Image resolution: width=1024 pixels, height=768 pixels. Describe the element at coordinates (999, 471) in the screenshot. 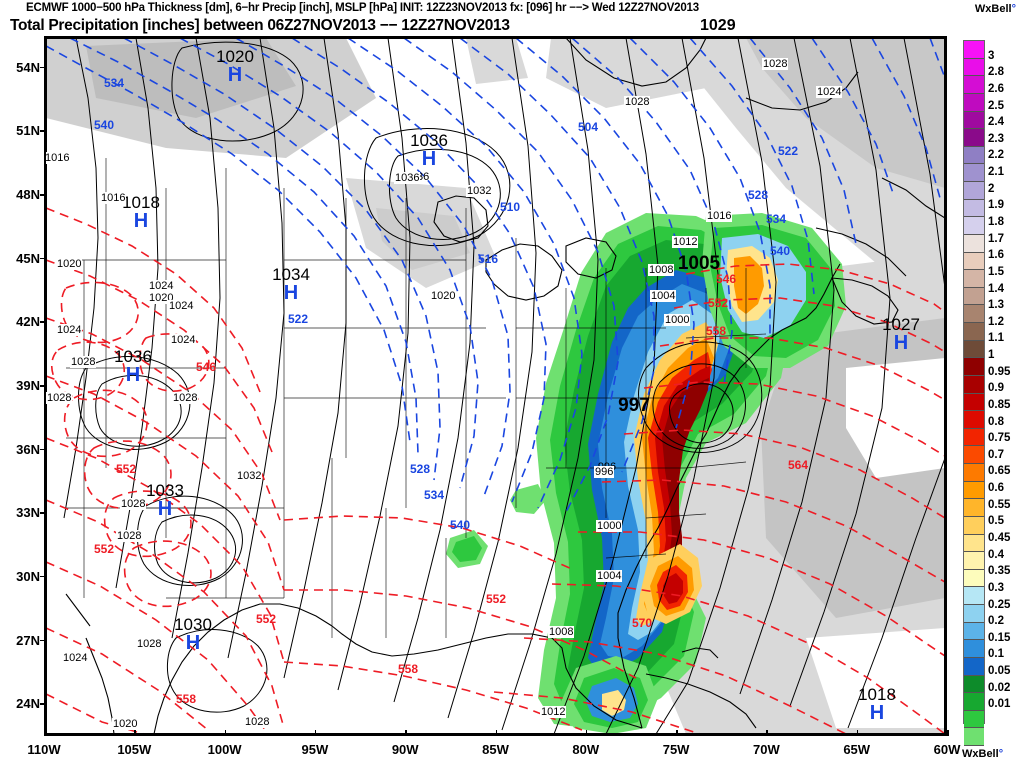

I see `colorbar-tick-label: 0.65` at that location.